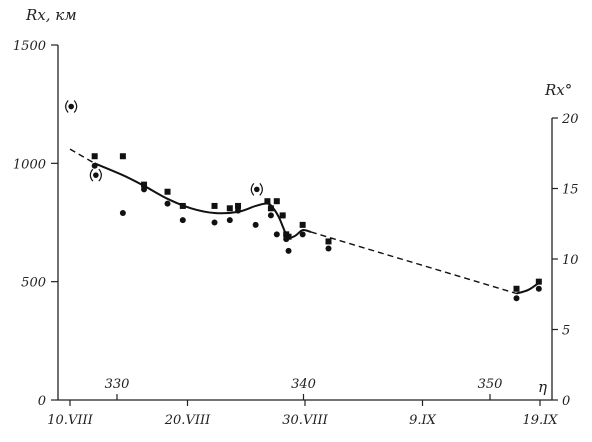  I want to click on left-y-axis: Rx, км, so click(51, 203).